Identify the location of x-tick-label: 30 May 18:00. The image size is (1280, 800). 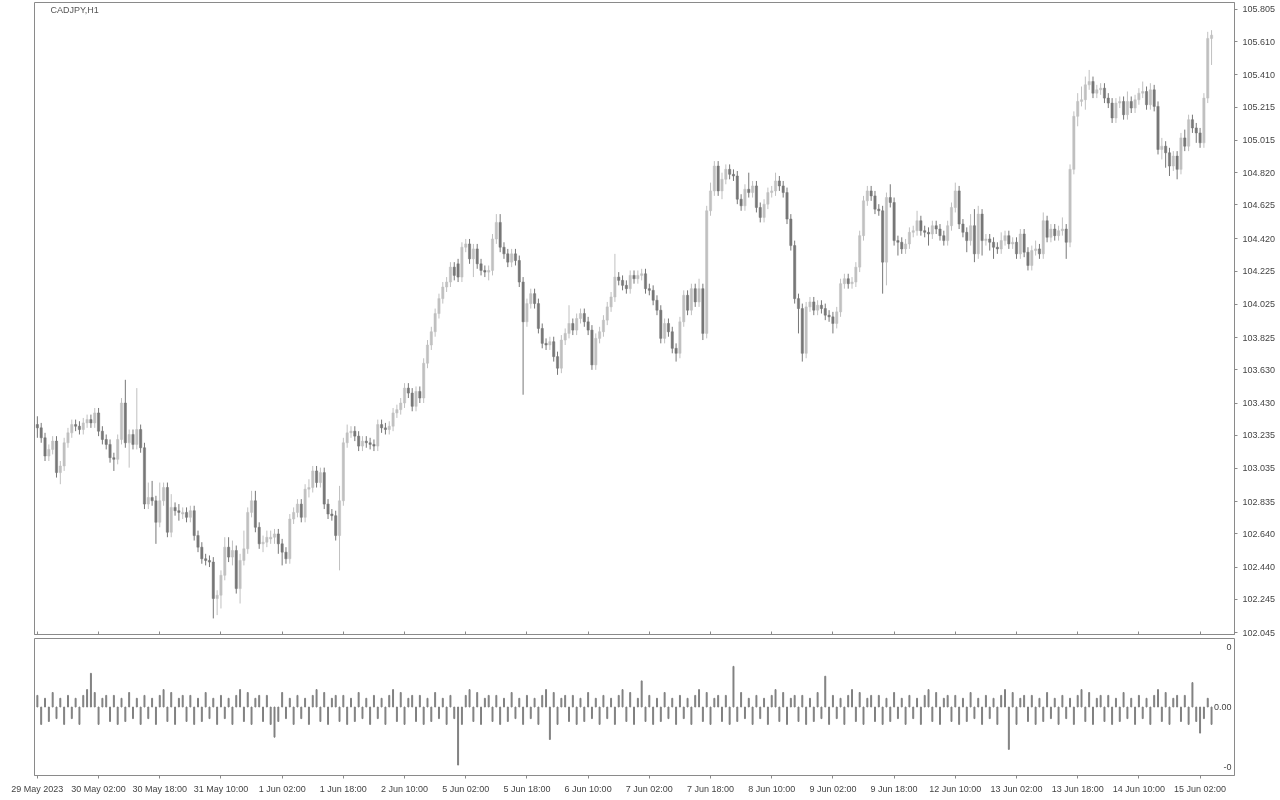
(160, 788).